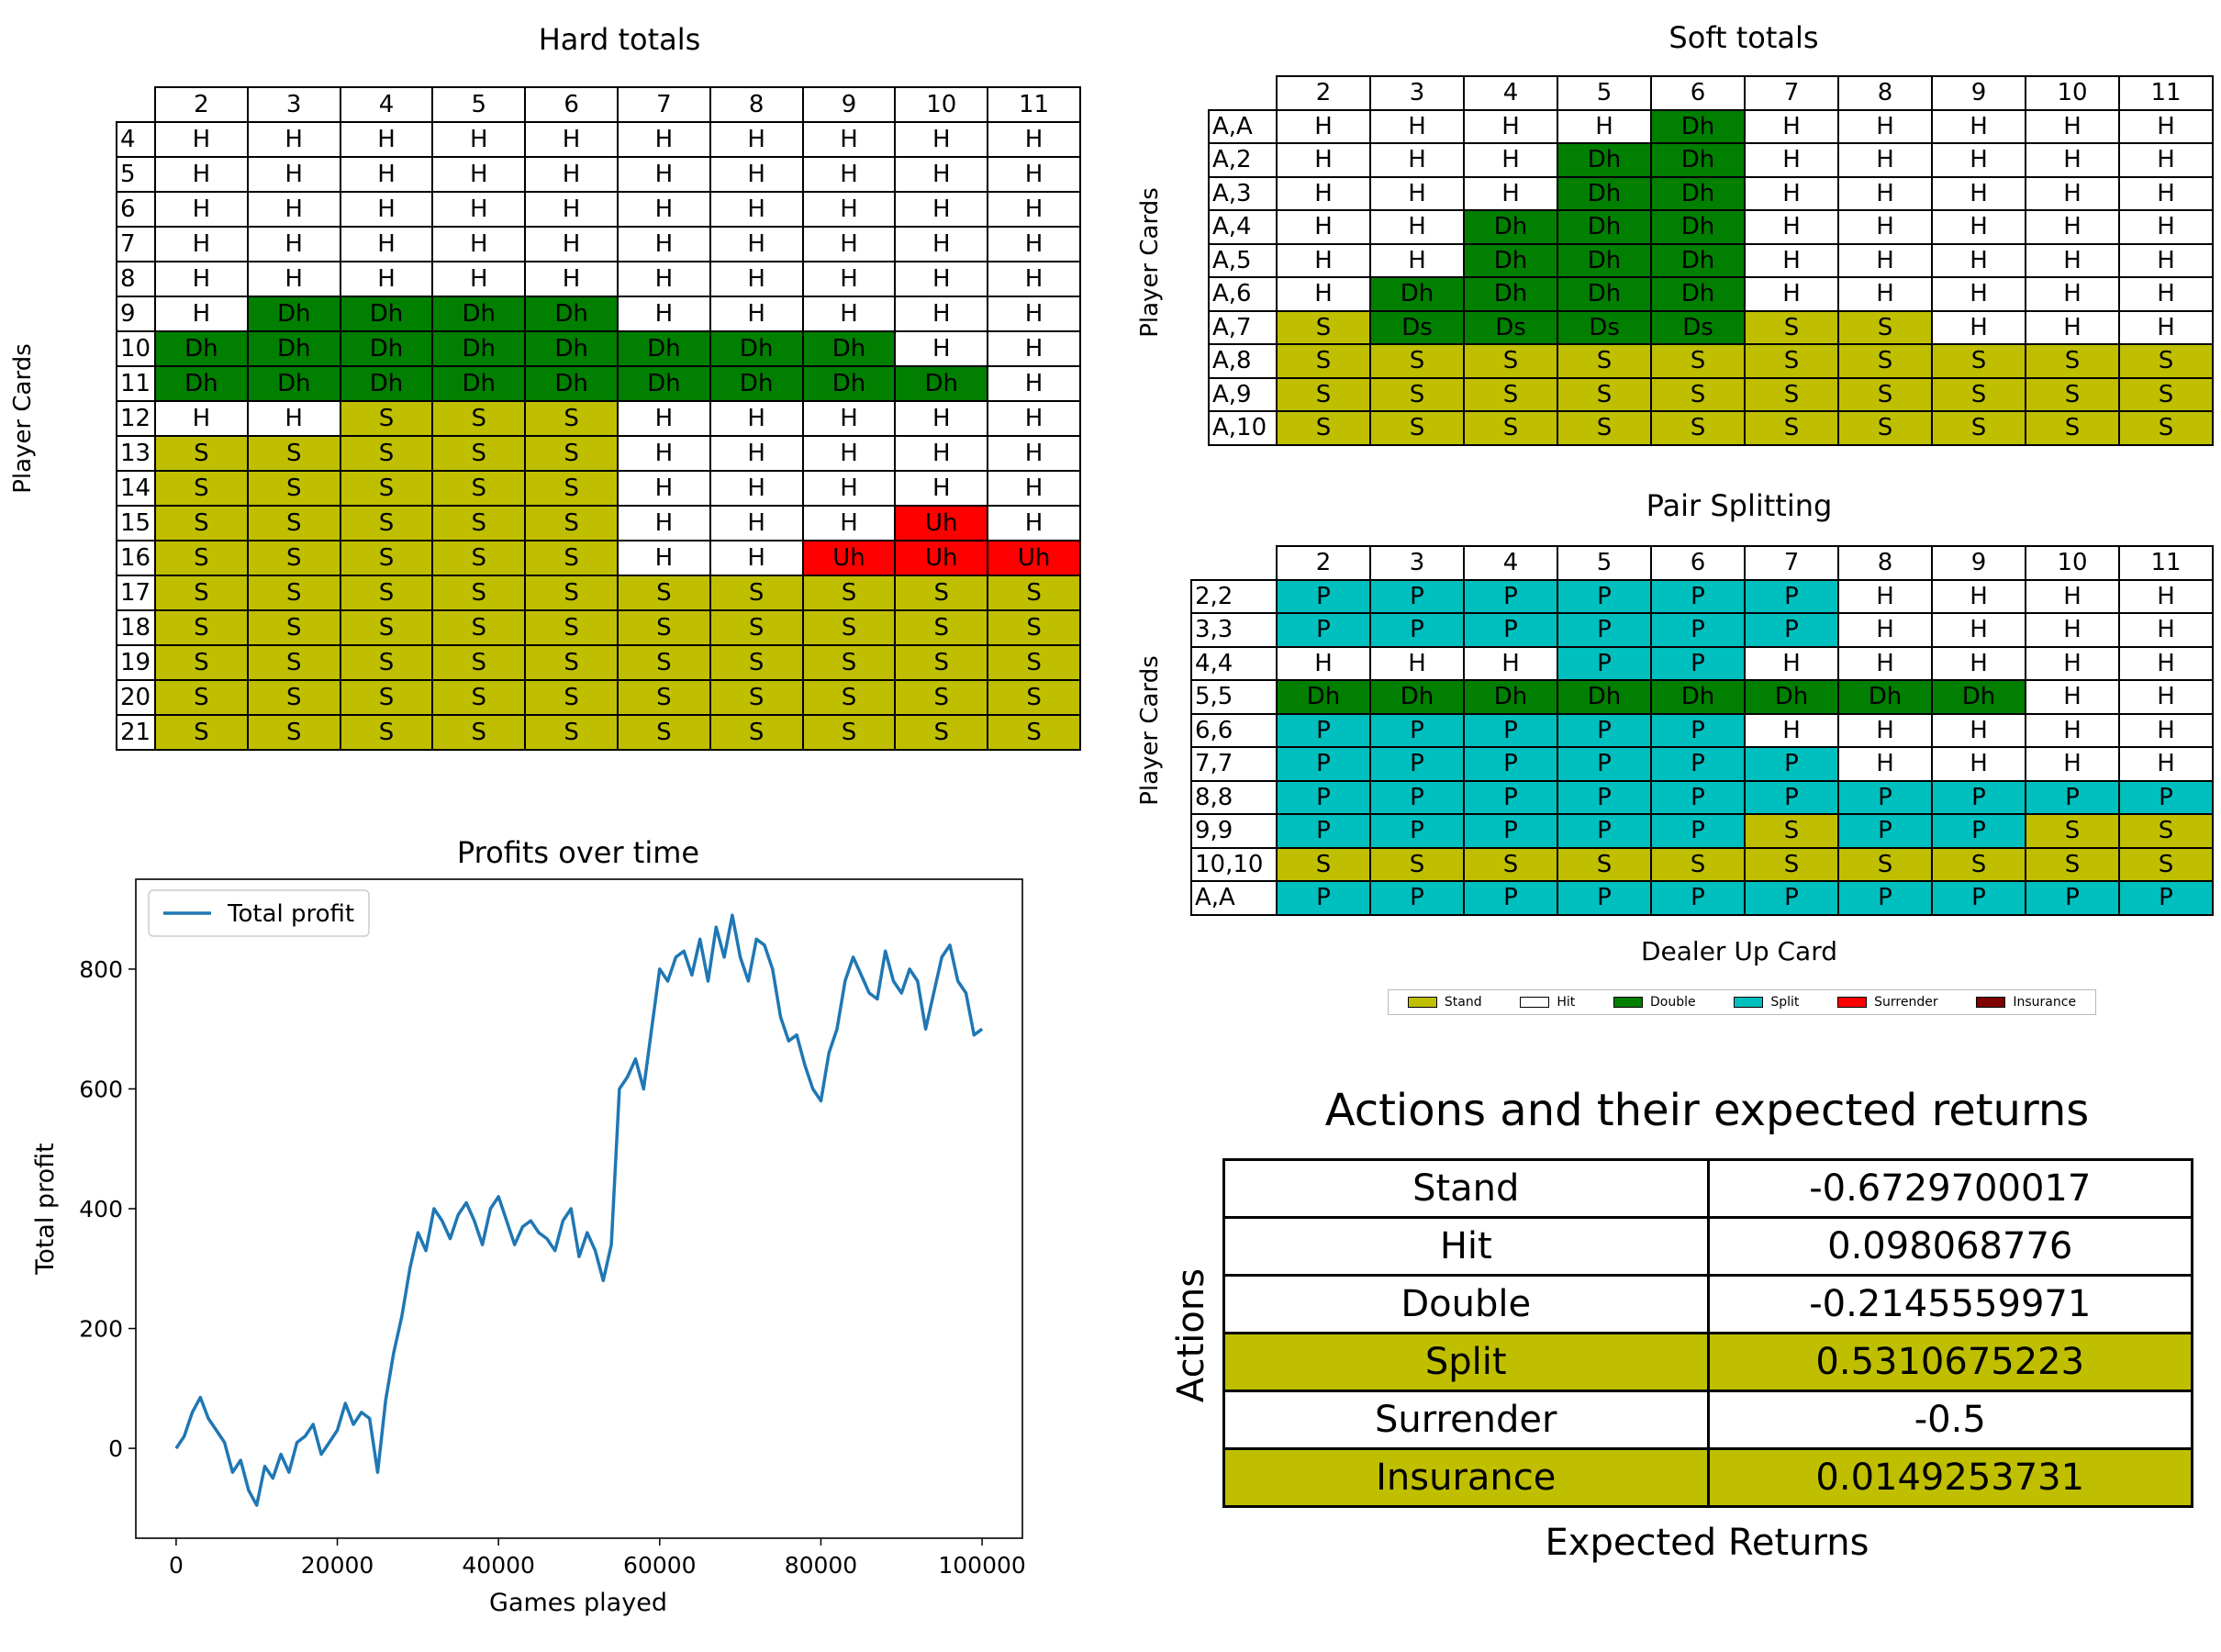 The height and width of the screenshot is (1652, 2221). What do you see at coordinates (598, 488) in the screenshot?
I see `hard-totals-row: 14 S S S S S H H H H H` at bounding box center [598, 488].